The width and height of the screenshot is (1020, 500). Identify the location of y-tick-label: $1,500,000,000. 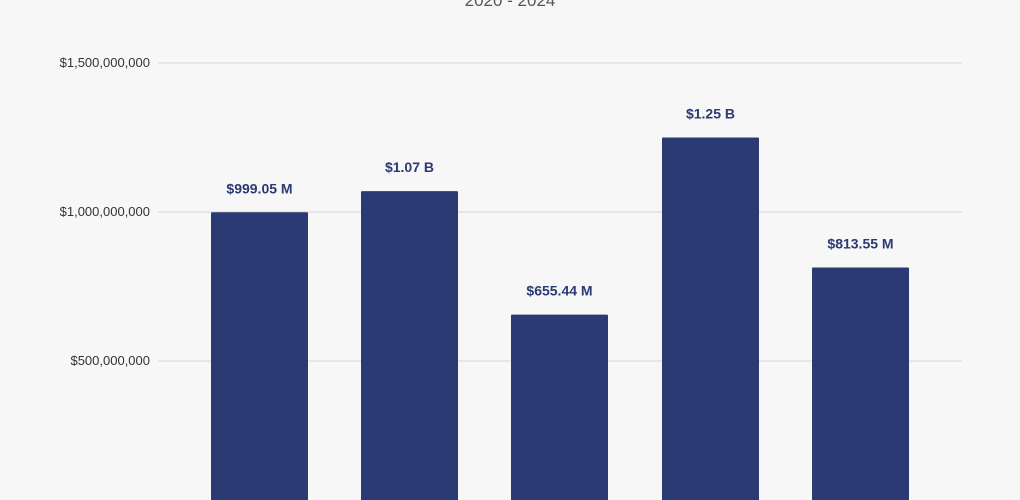
(105, 62).